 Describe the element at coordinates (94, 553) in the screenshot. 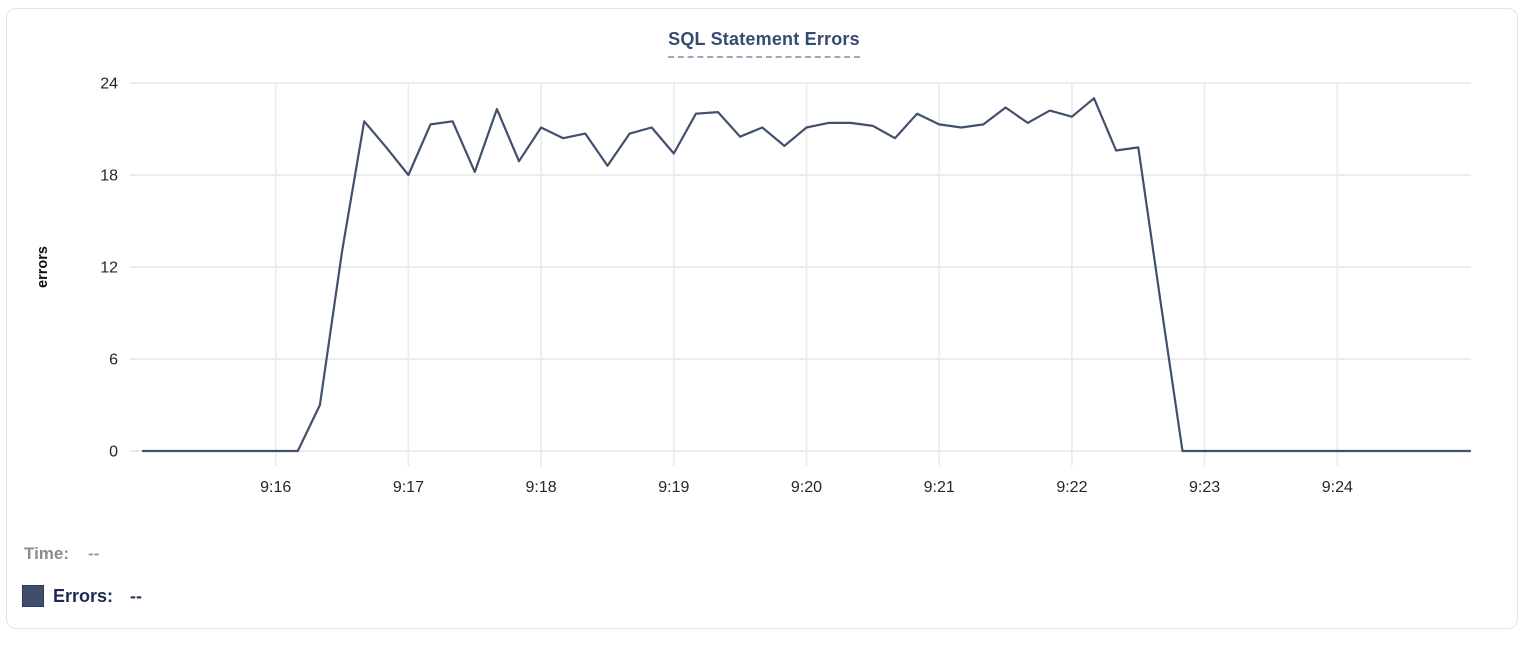

I see `legend-time-value: --` at that location.